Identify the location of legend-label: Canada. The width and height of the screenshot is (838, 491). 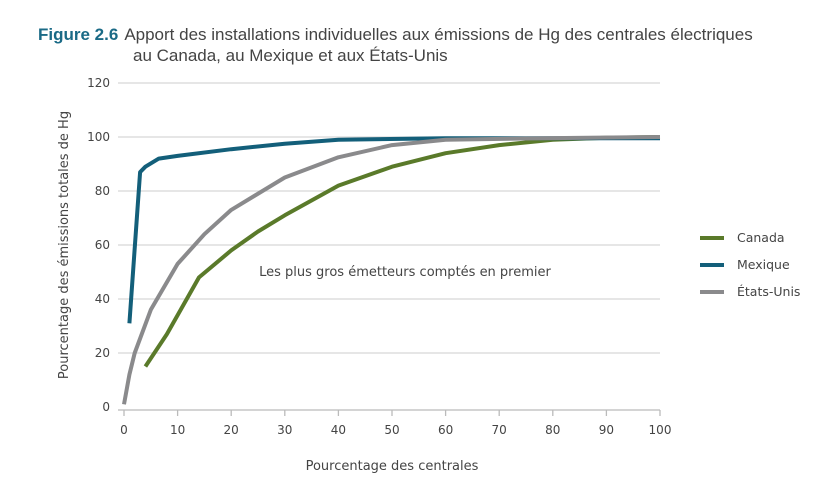
(761, 237).